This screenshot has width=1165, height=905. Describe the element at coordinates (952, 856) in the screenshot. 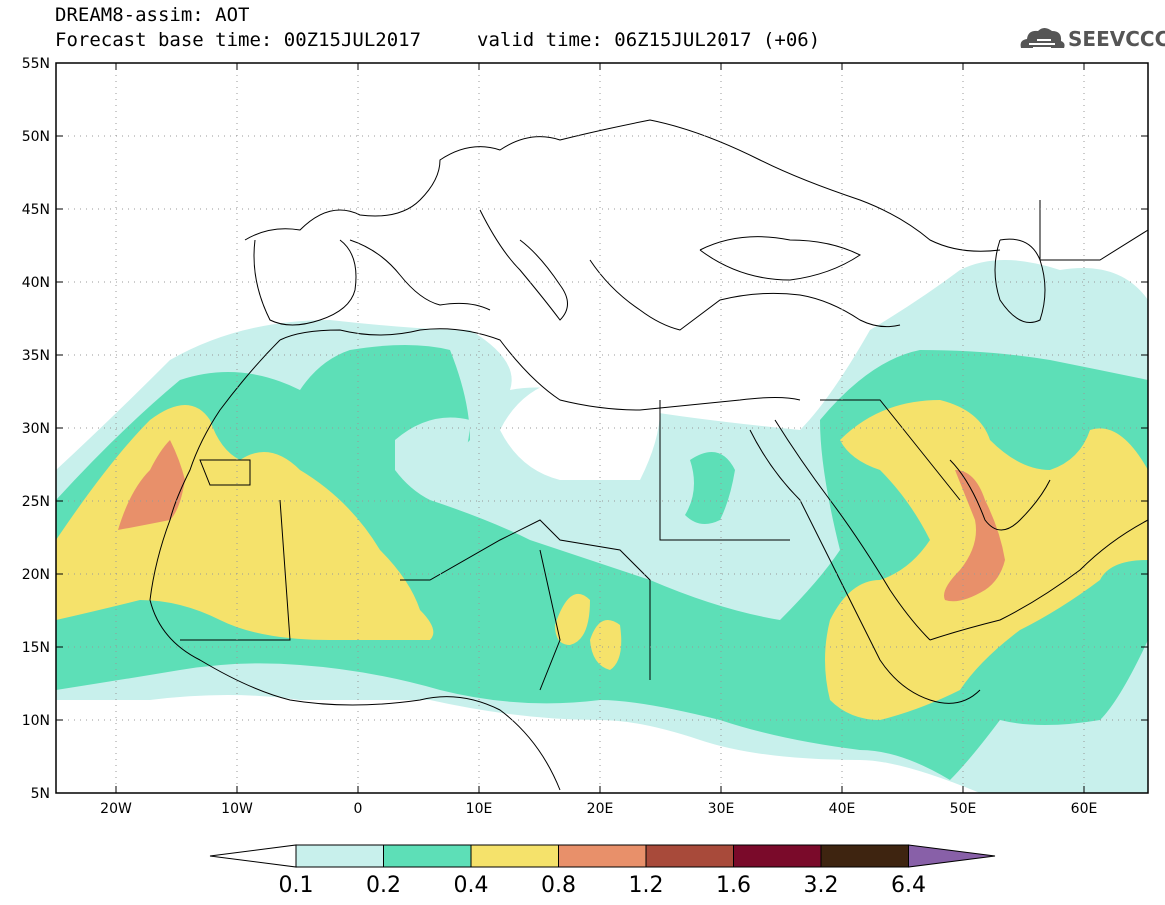

I see `colorbar-high-arrow` at that location.